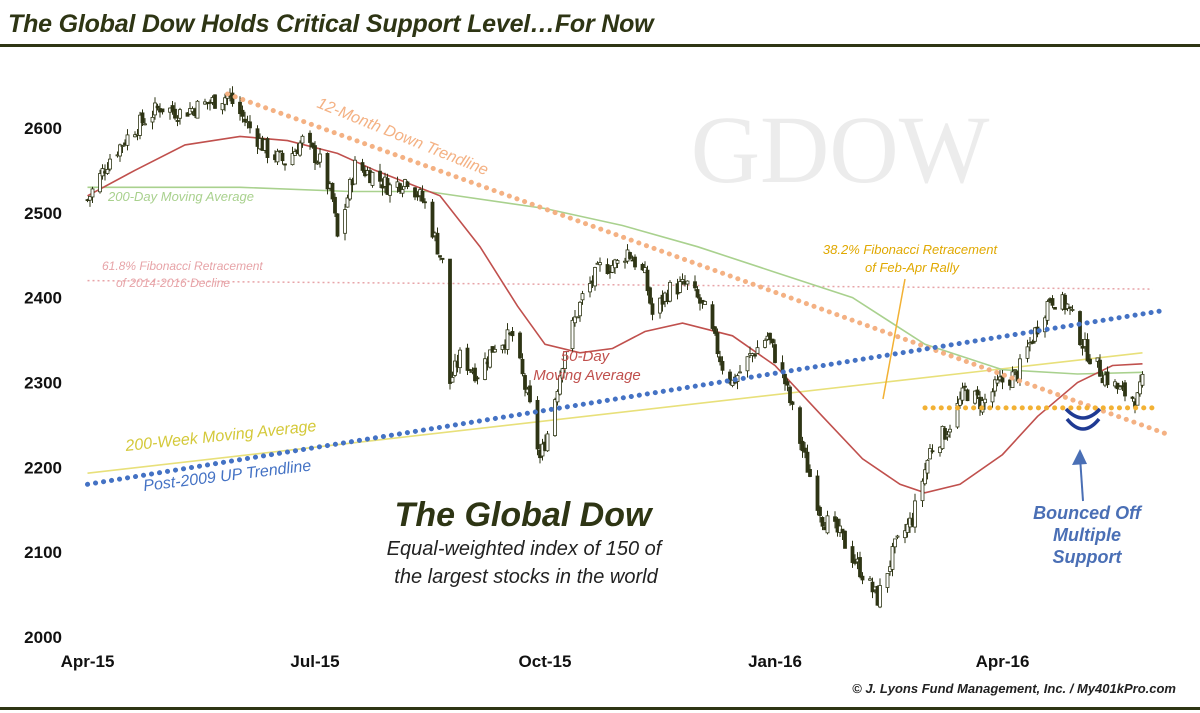 The image size is (1200, 713). What do you see at coordinates (43, 298) in the screenshot?
I see `y-tick-label: 2400` at bounding box center [43, 298].